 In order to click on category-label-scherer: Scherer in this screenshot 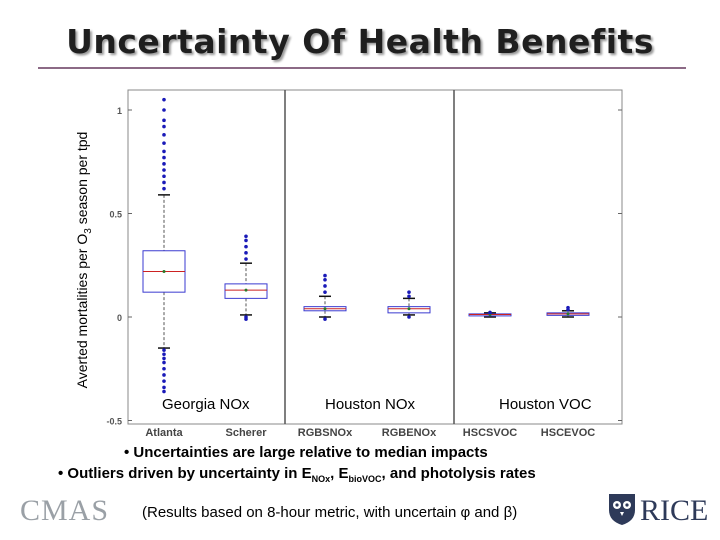, I will do `click(247, 433)`.